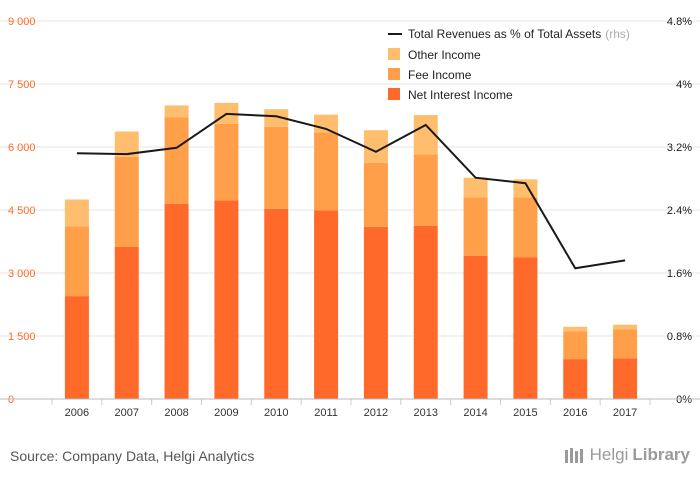  I want to click on left-axis-tick-label: 6 000, so click(22, 148).